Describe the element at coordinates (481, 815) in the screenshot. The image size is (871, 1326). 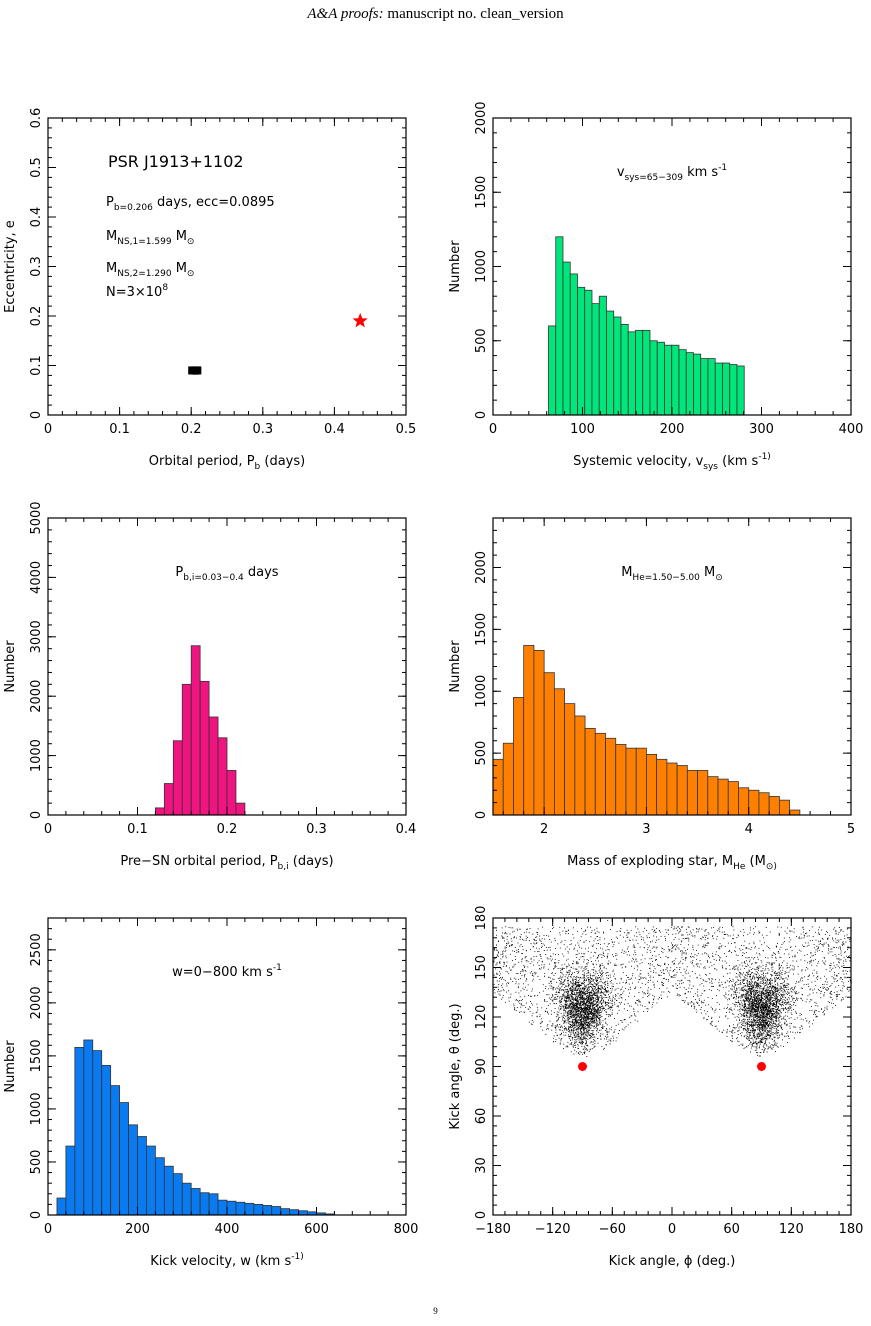
I see `y-tick-label: 0` at that location.